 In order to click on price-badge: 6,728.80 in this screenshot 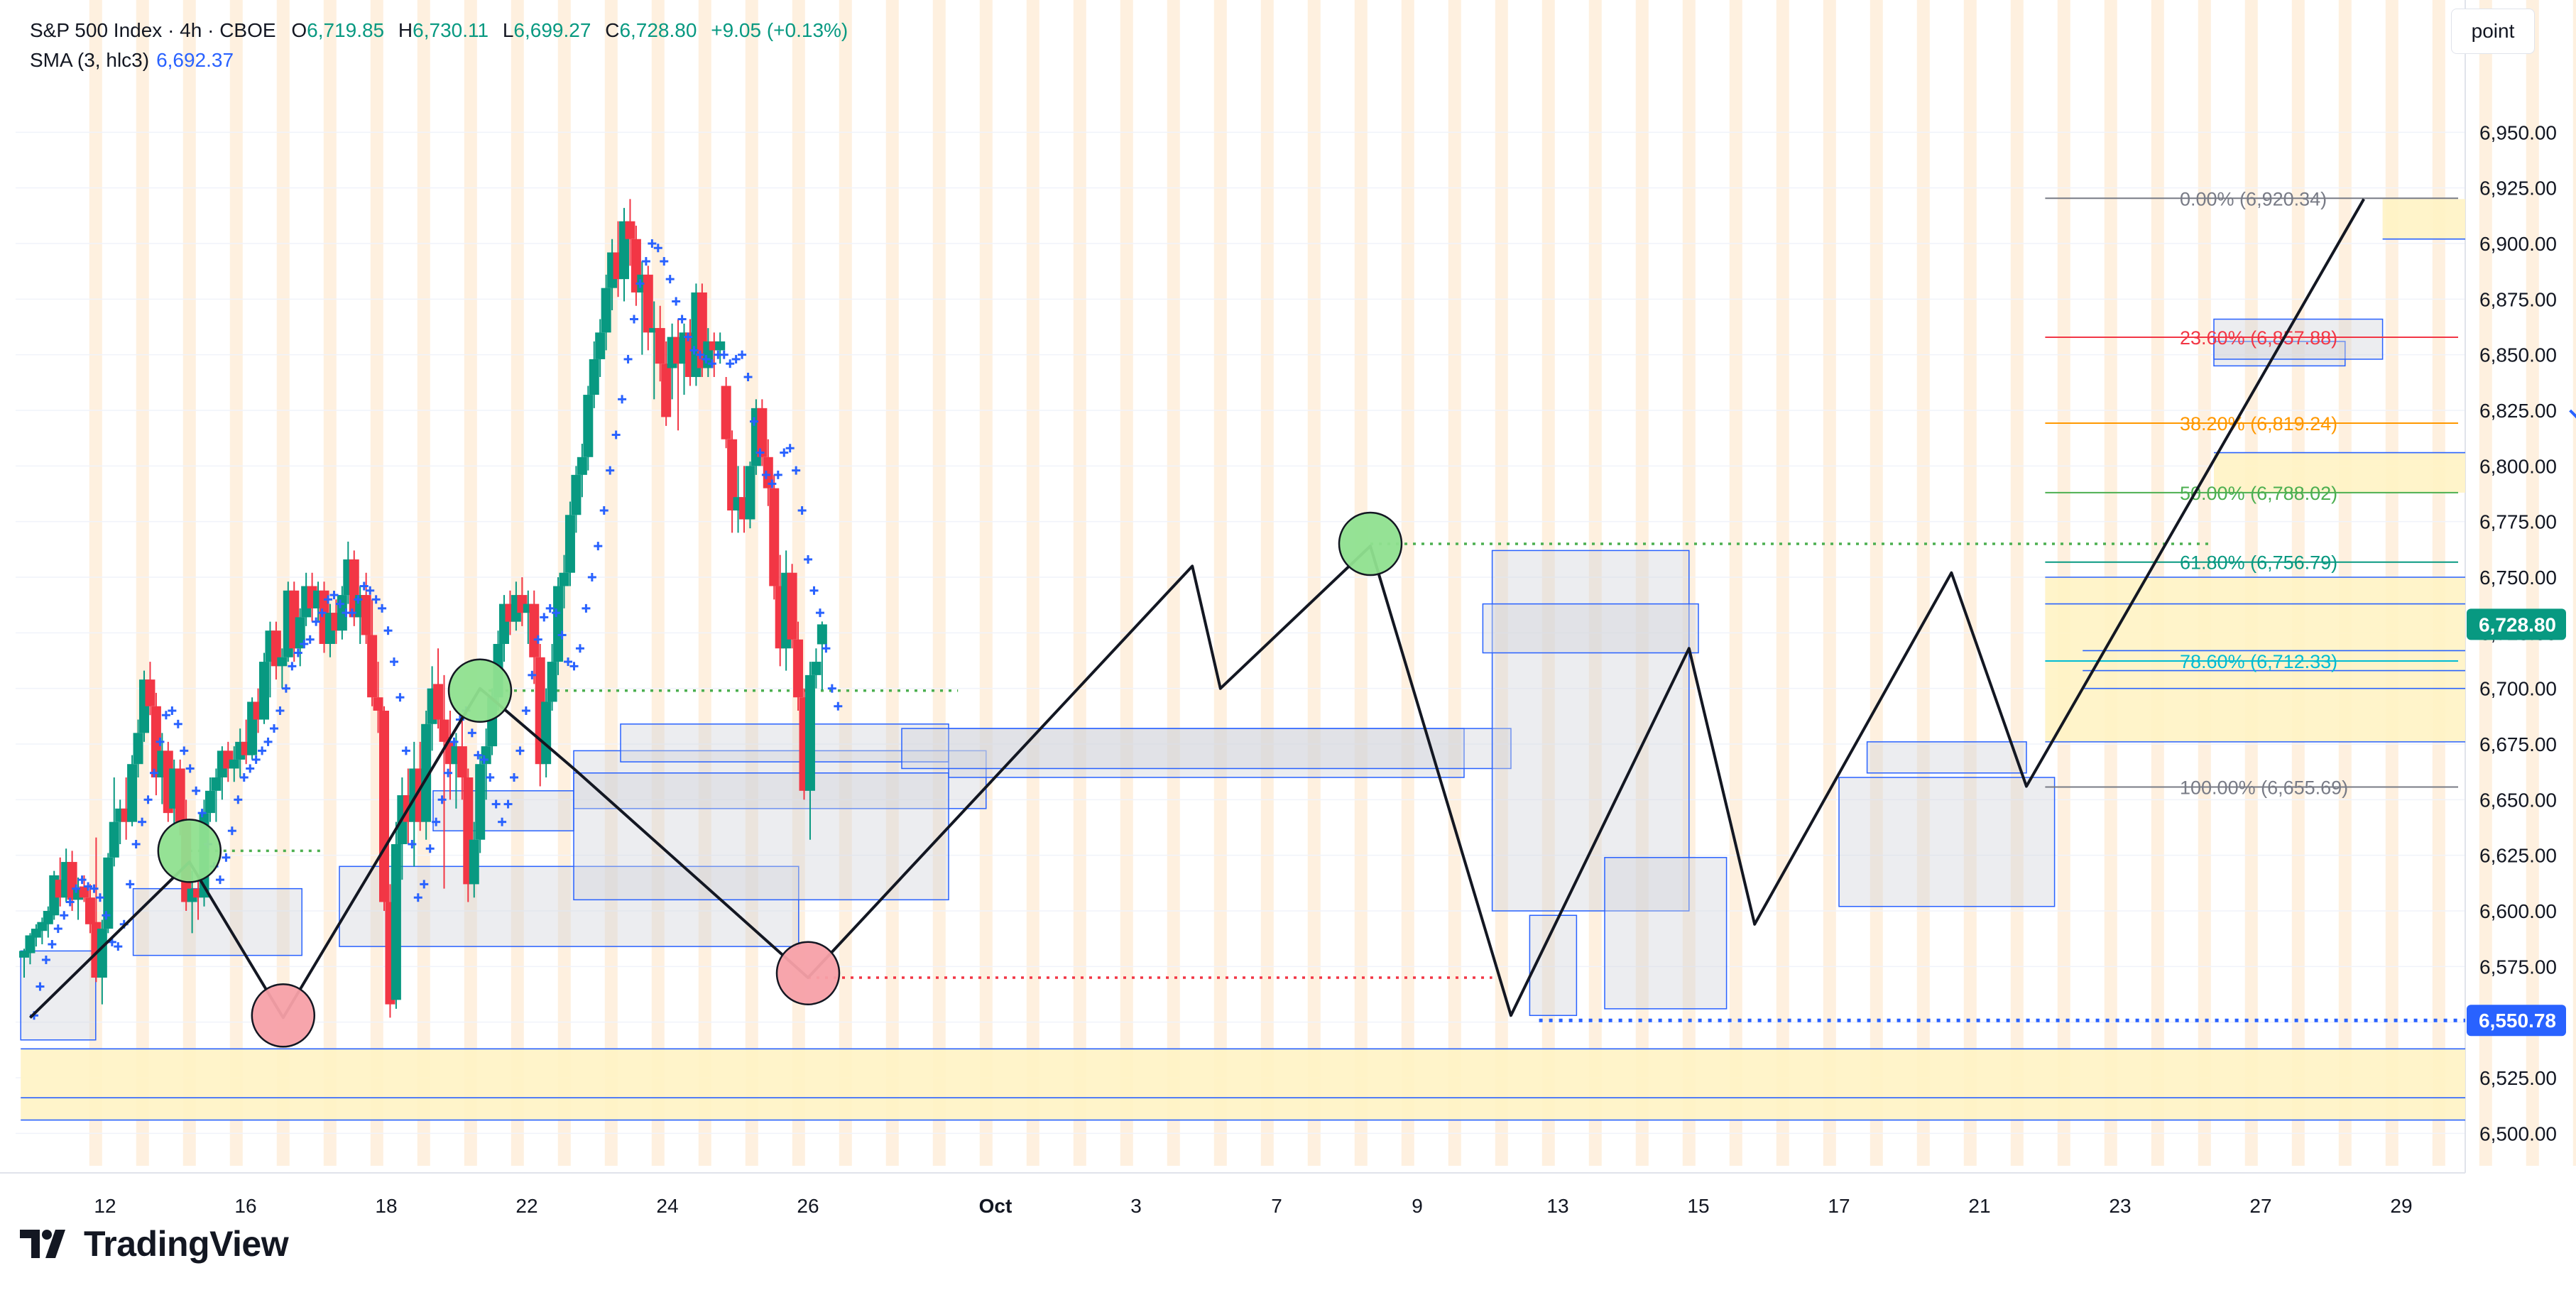, I will do `click(2516, 624)`.